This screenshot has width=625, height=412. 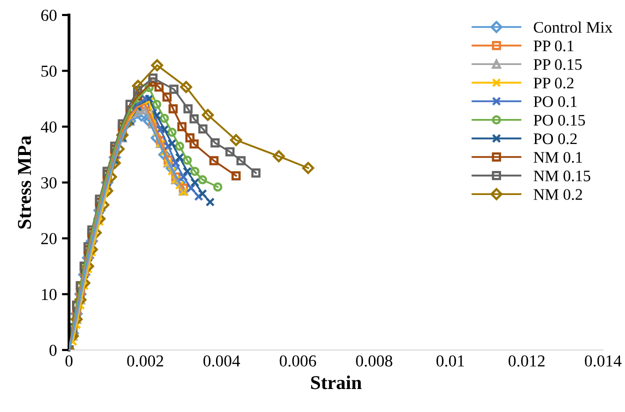 I want to click on legend-label: PP 0.15, so click(x=558, y=64).